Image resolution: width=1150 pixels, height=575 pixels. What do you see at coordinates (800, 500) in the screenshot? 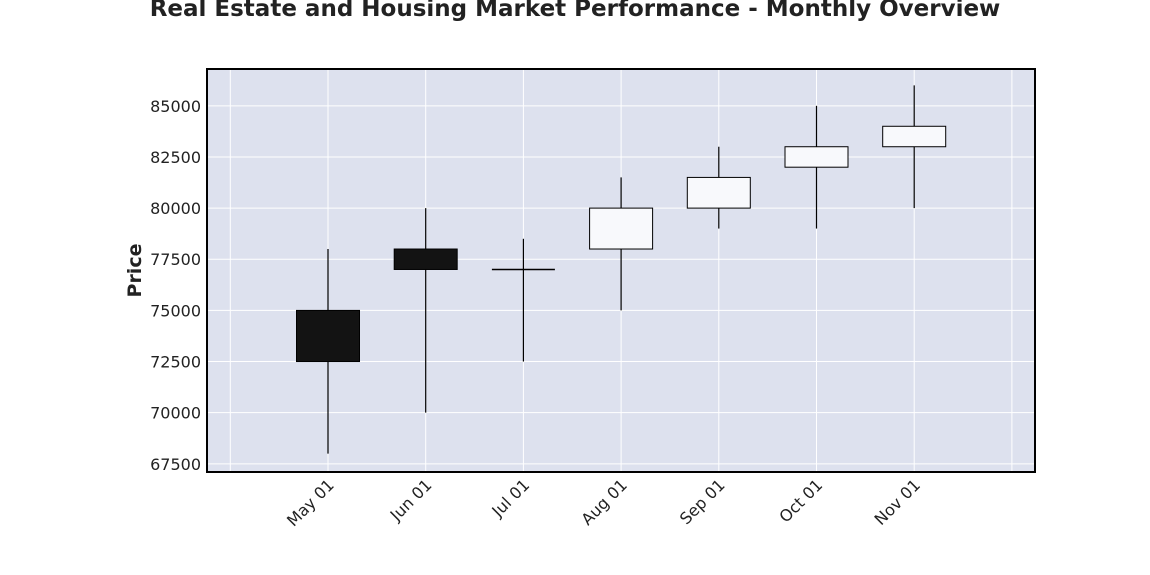
I see `x-tick-label: Oct 01` at bounding box center [800, 500].